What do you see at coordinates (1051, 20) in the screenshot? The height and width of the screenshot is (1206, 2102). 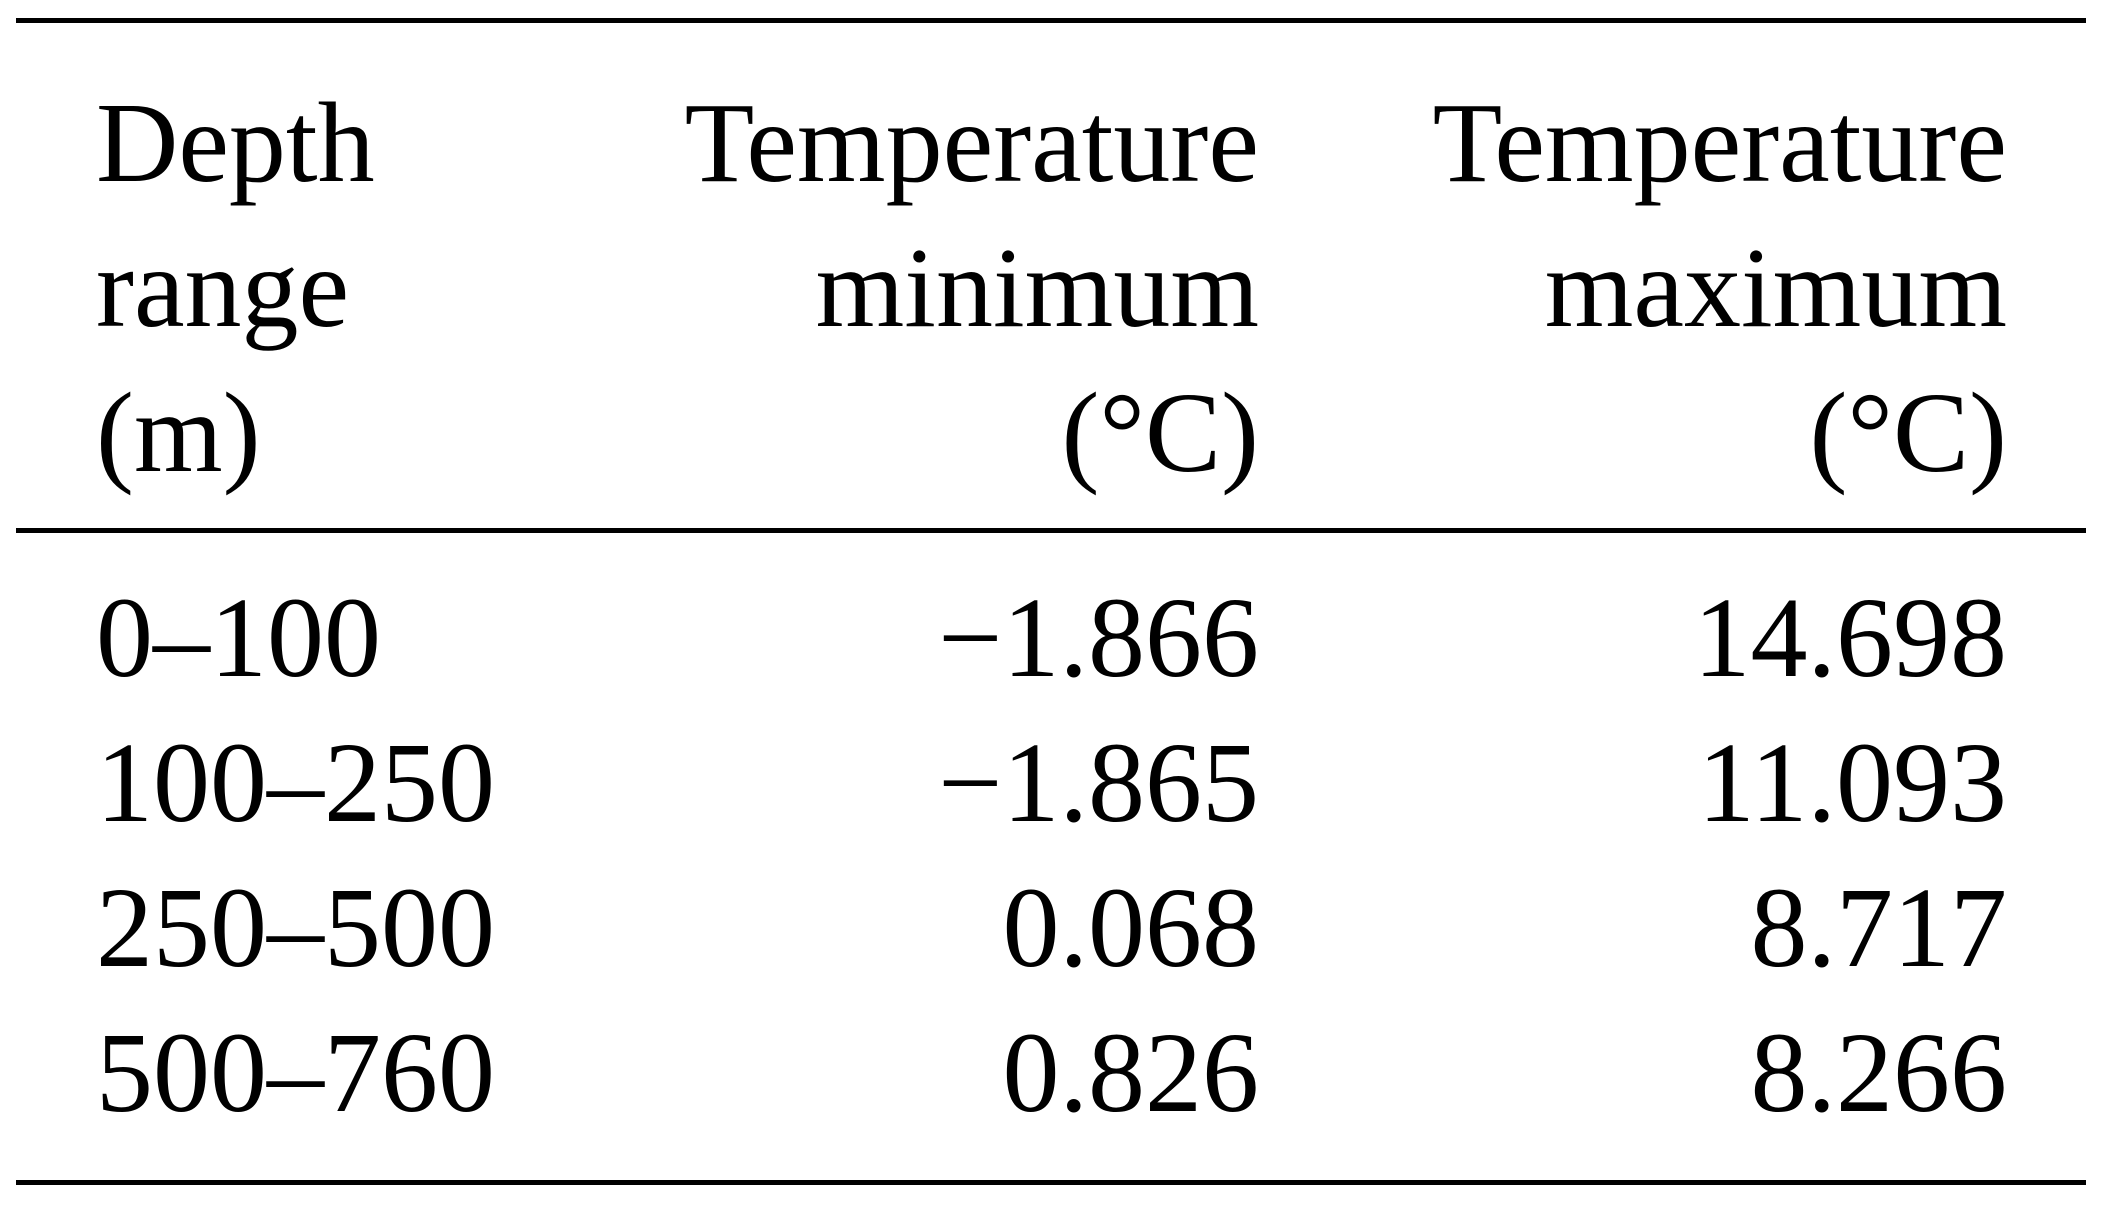 I see `top-rule` at bounding box center [1051, 20].